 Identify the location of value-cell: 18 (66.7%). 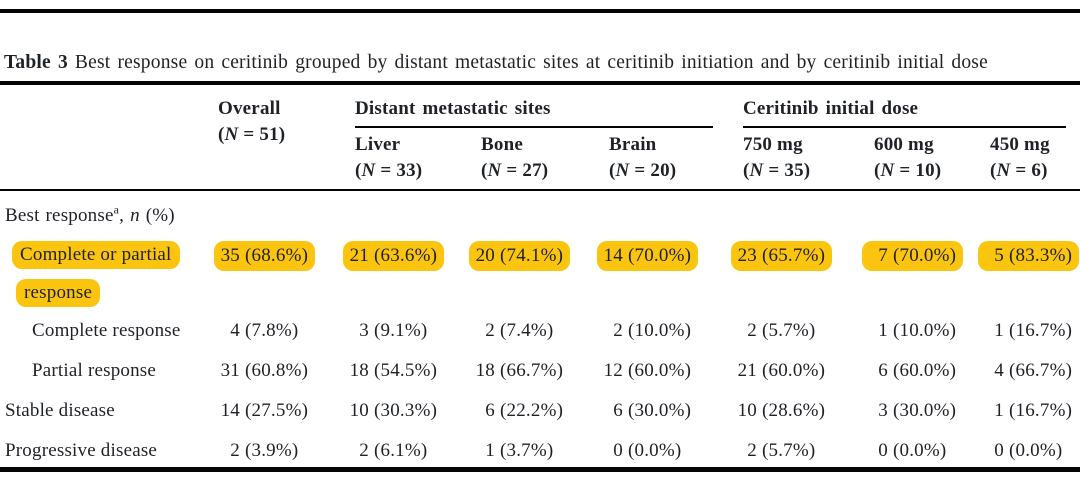
(519, 370).